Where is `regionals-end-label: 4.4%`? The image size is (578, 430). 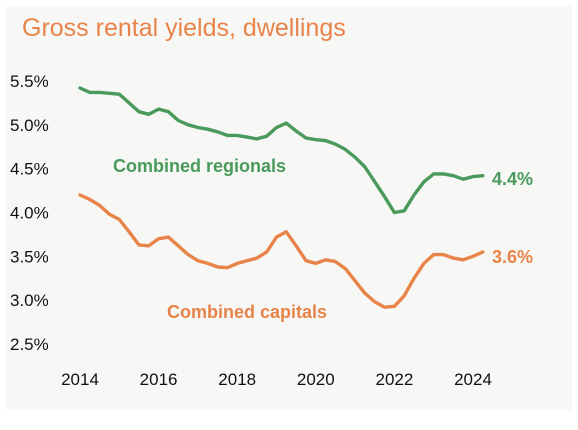
regionals-end-label: 4.4% is located at coordinates (512, 179).